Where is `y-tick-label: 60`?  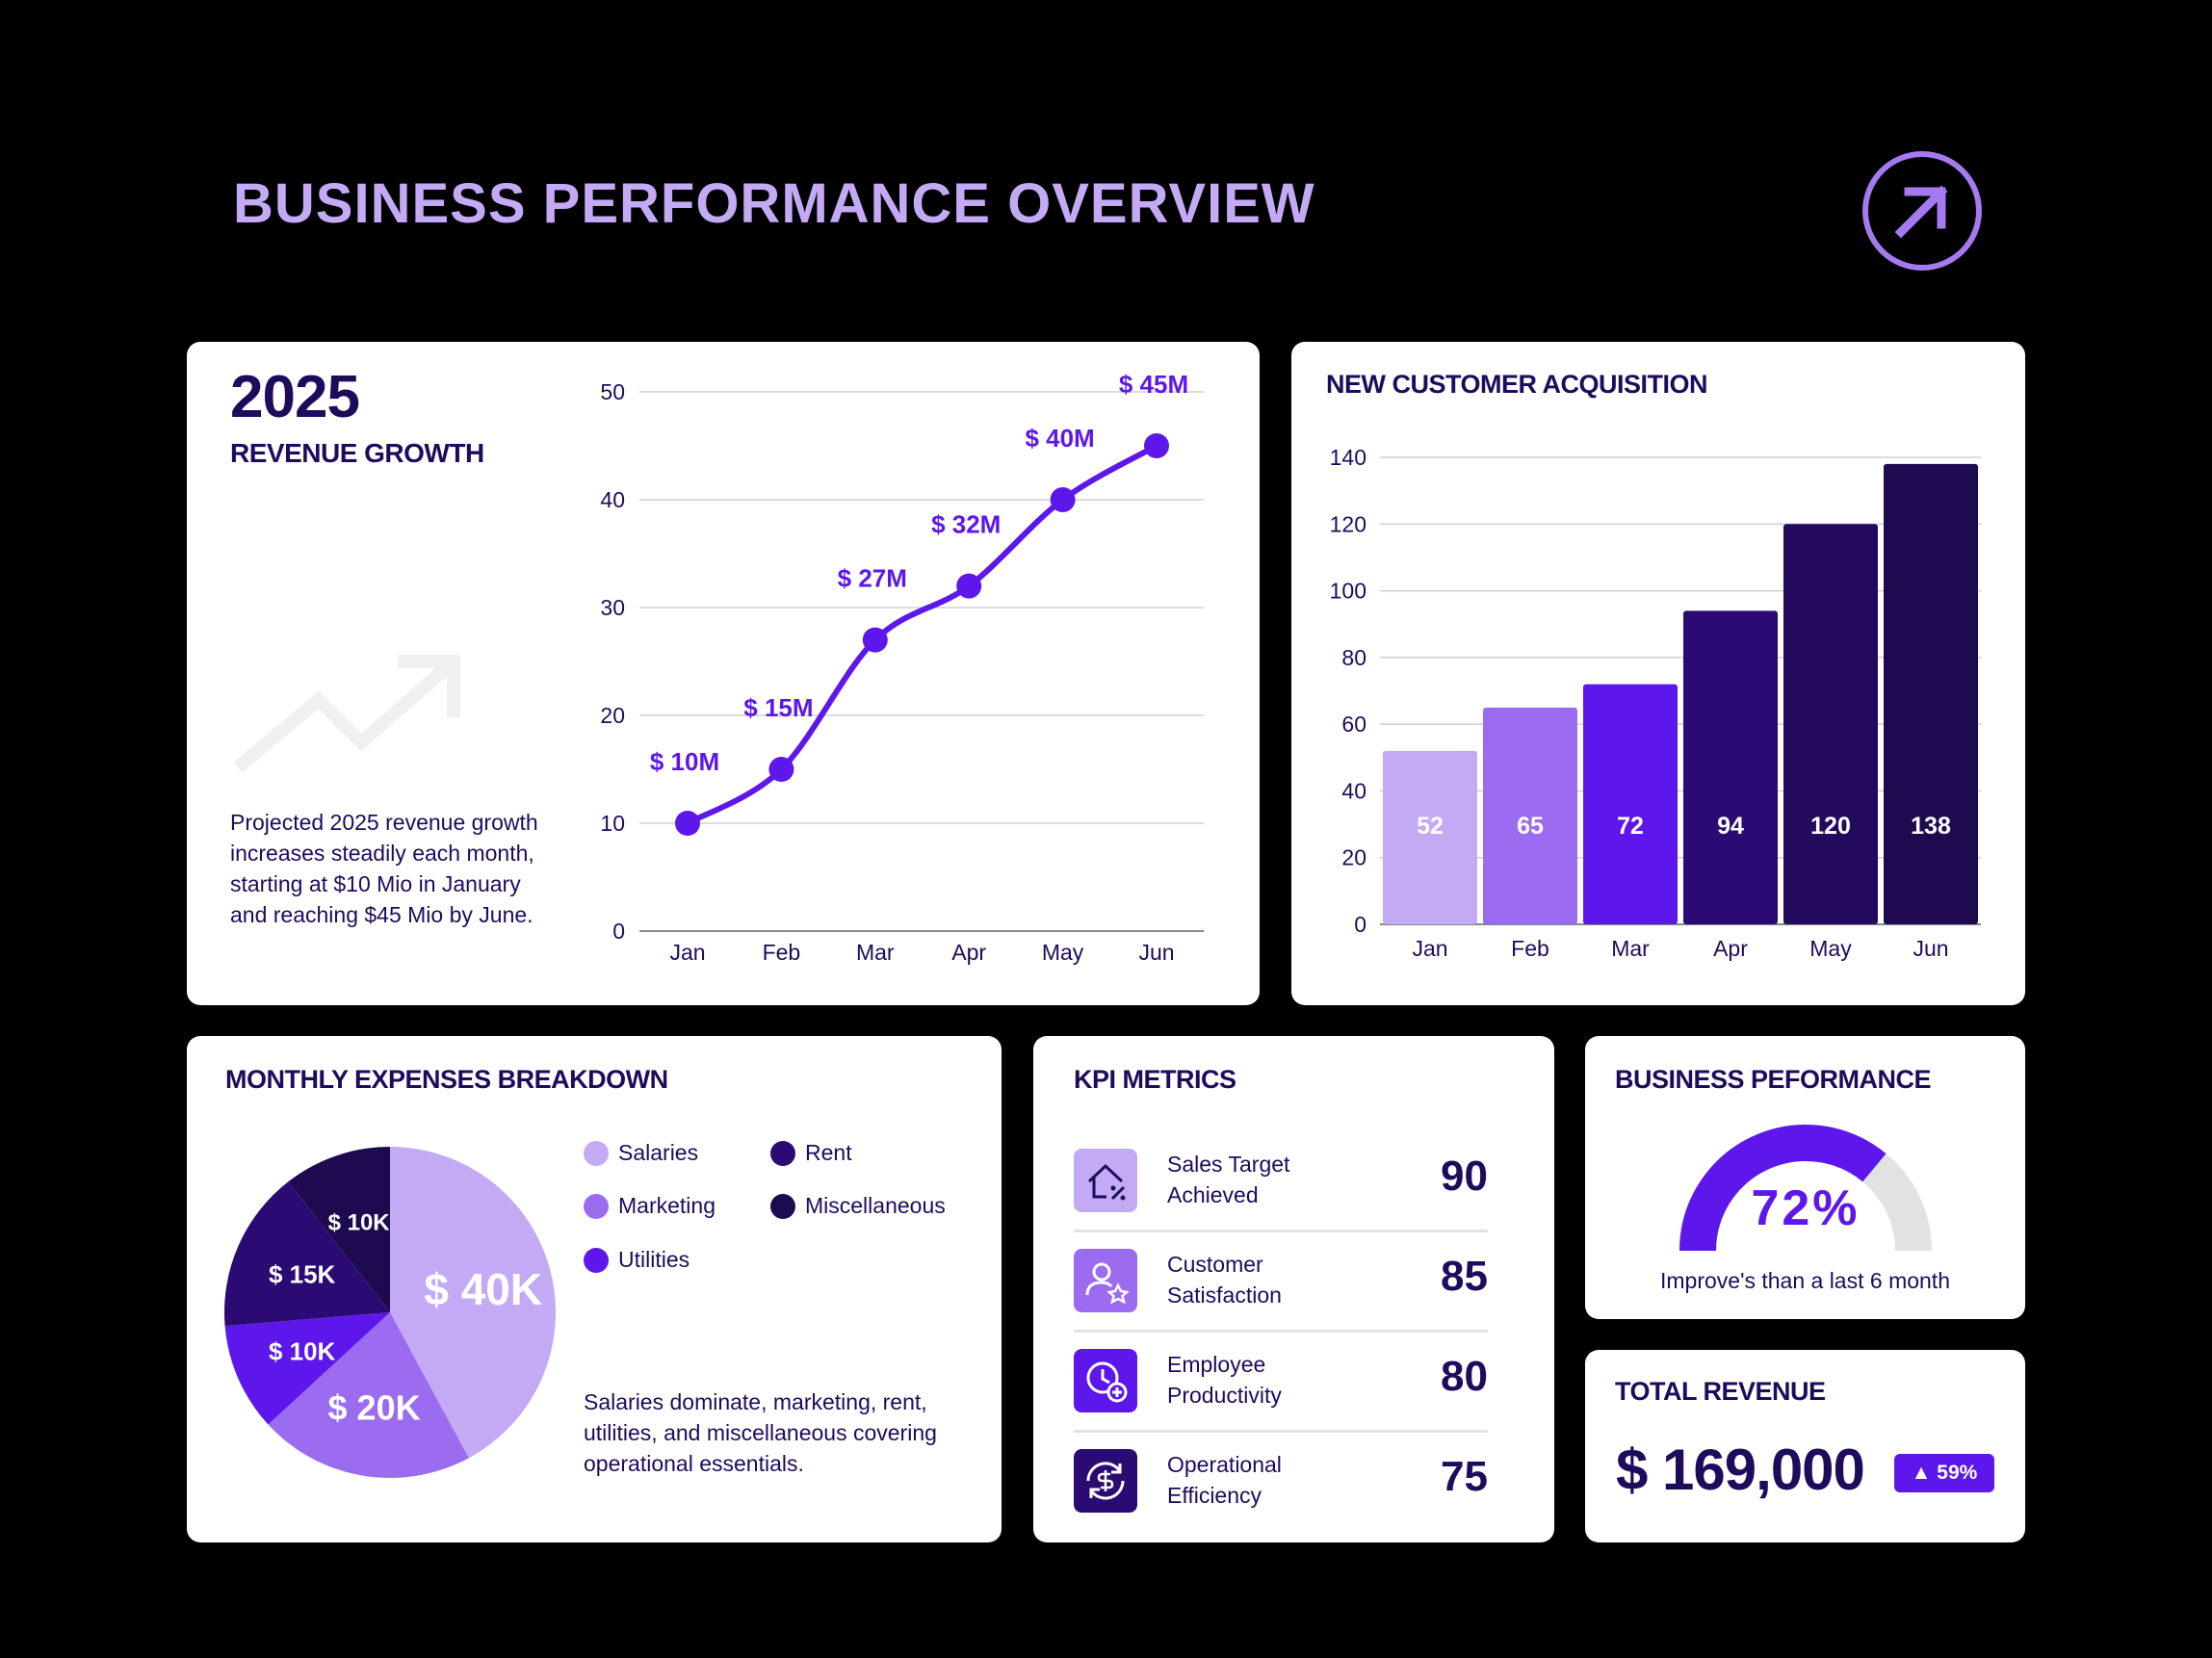
y-tick-label: 60 is located at coordinates (1353, 724).